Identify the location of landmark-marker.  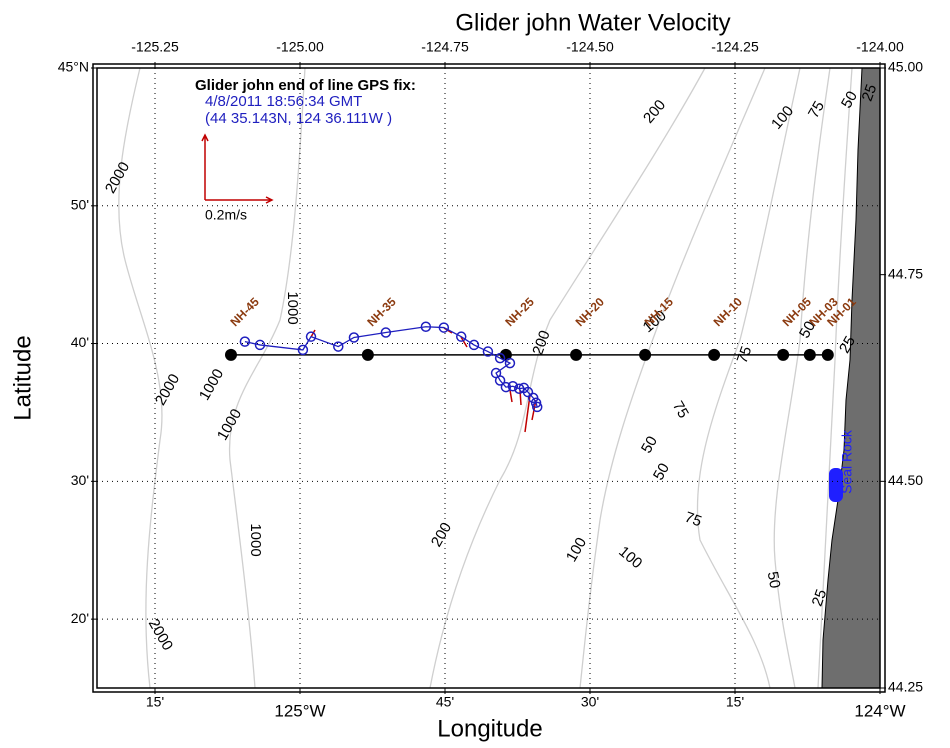
(836, 485).